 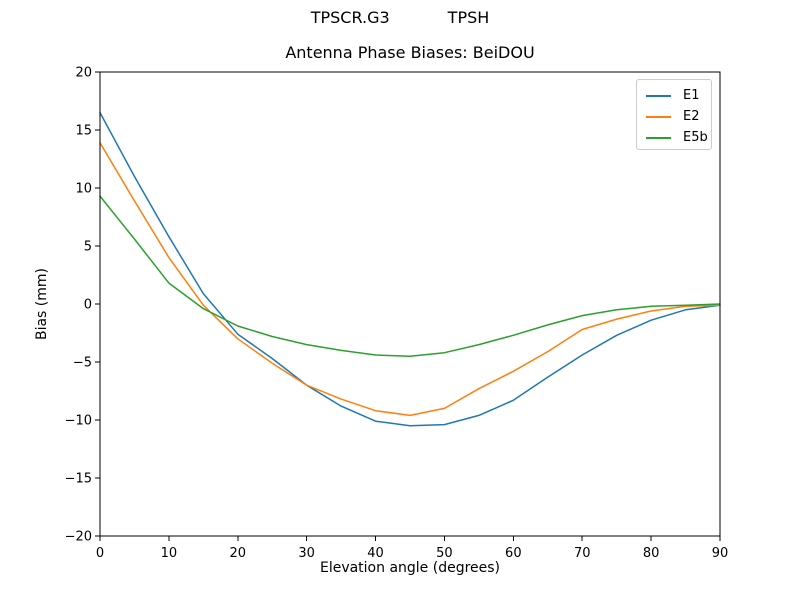 I want to click on x-tick-label: 30, so click(x=306, y=553).